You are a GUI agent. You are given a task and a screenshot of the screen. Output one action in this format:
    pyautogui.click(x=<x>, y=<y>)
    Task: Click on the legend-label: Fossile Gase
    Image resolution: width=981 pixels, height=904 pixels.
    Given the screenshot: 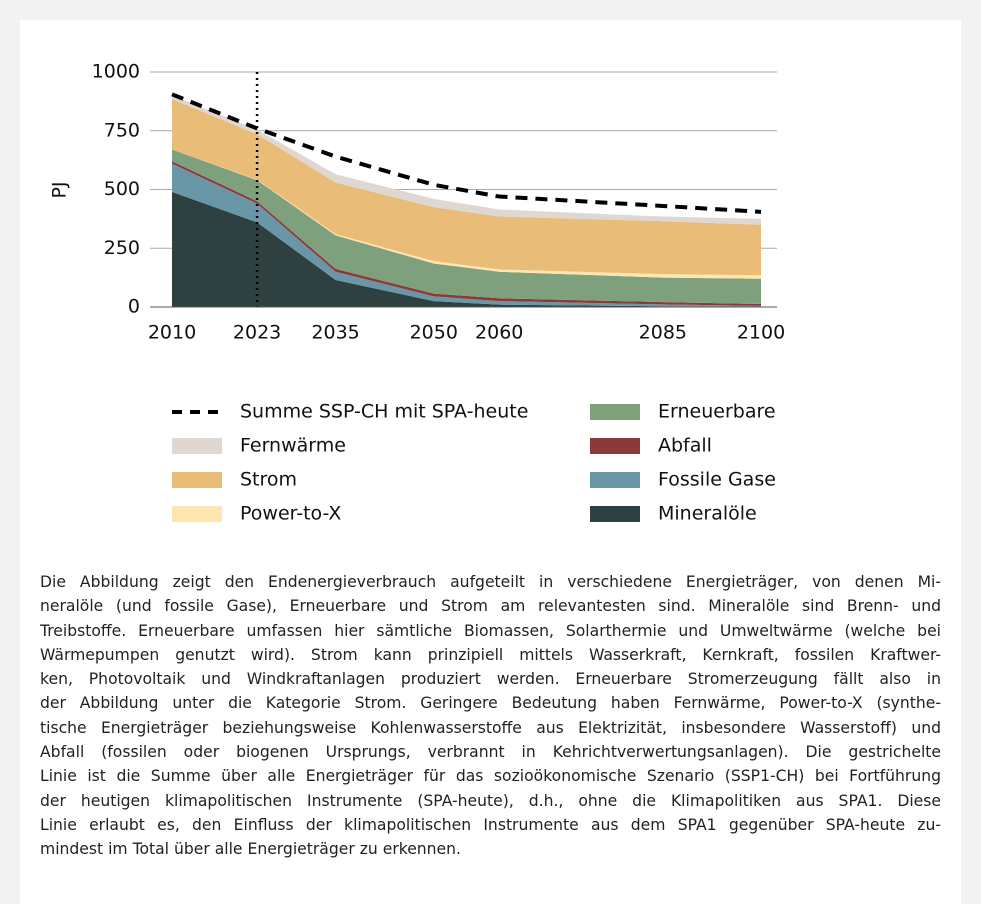 What is the action you would take?
    pyautogui.click(x=717, y=480)
    